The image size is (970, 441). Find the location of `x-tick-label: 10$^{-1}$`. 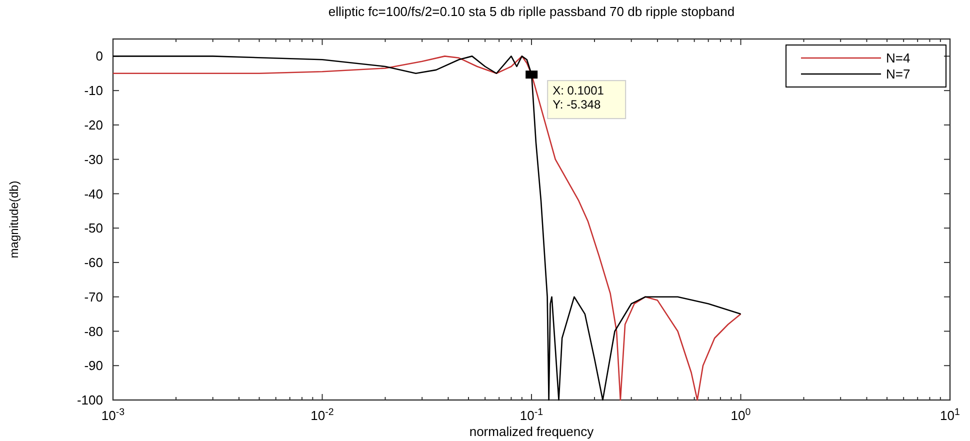

x-tick-label: 10$^{-1}$ is located at coordinates (532, 414).